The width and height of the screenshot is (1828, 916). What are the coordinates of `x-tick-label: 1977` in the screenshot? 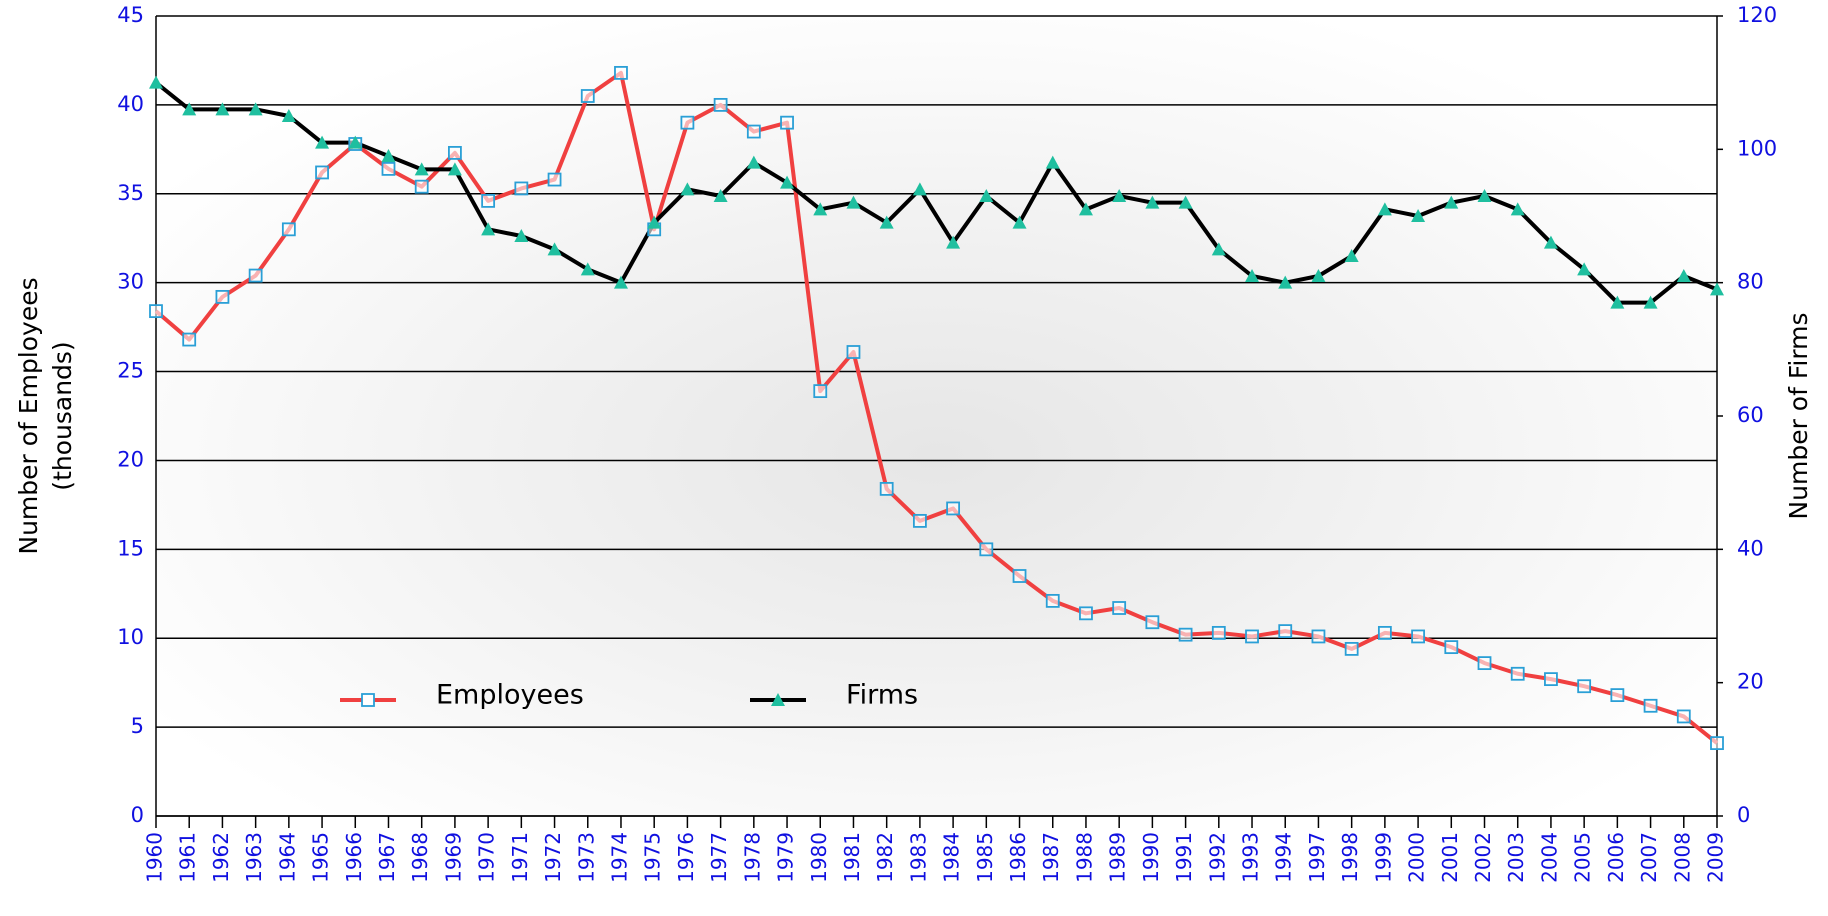 It's located at (719, 857).